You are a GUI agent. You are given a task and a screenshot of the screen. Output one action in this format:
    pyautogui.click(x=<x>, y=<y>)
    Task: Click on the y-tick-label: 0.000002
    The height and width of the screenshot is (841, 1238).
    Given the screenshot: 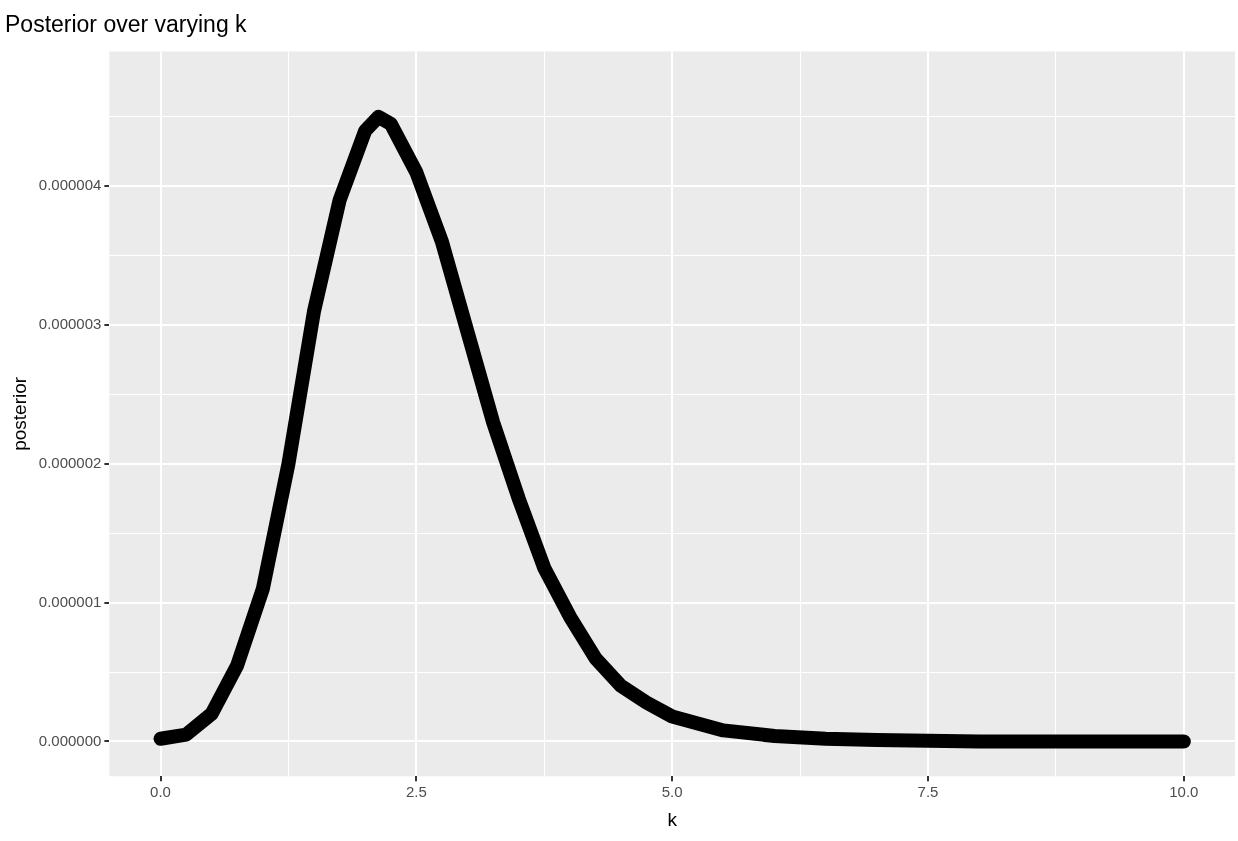 What is the action you would take?
    pyautogui.click(x=70, y=463)
    